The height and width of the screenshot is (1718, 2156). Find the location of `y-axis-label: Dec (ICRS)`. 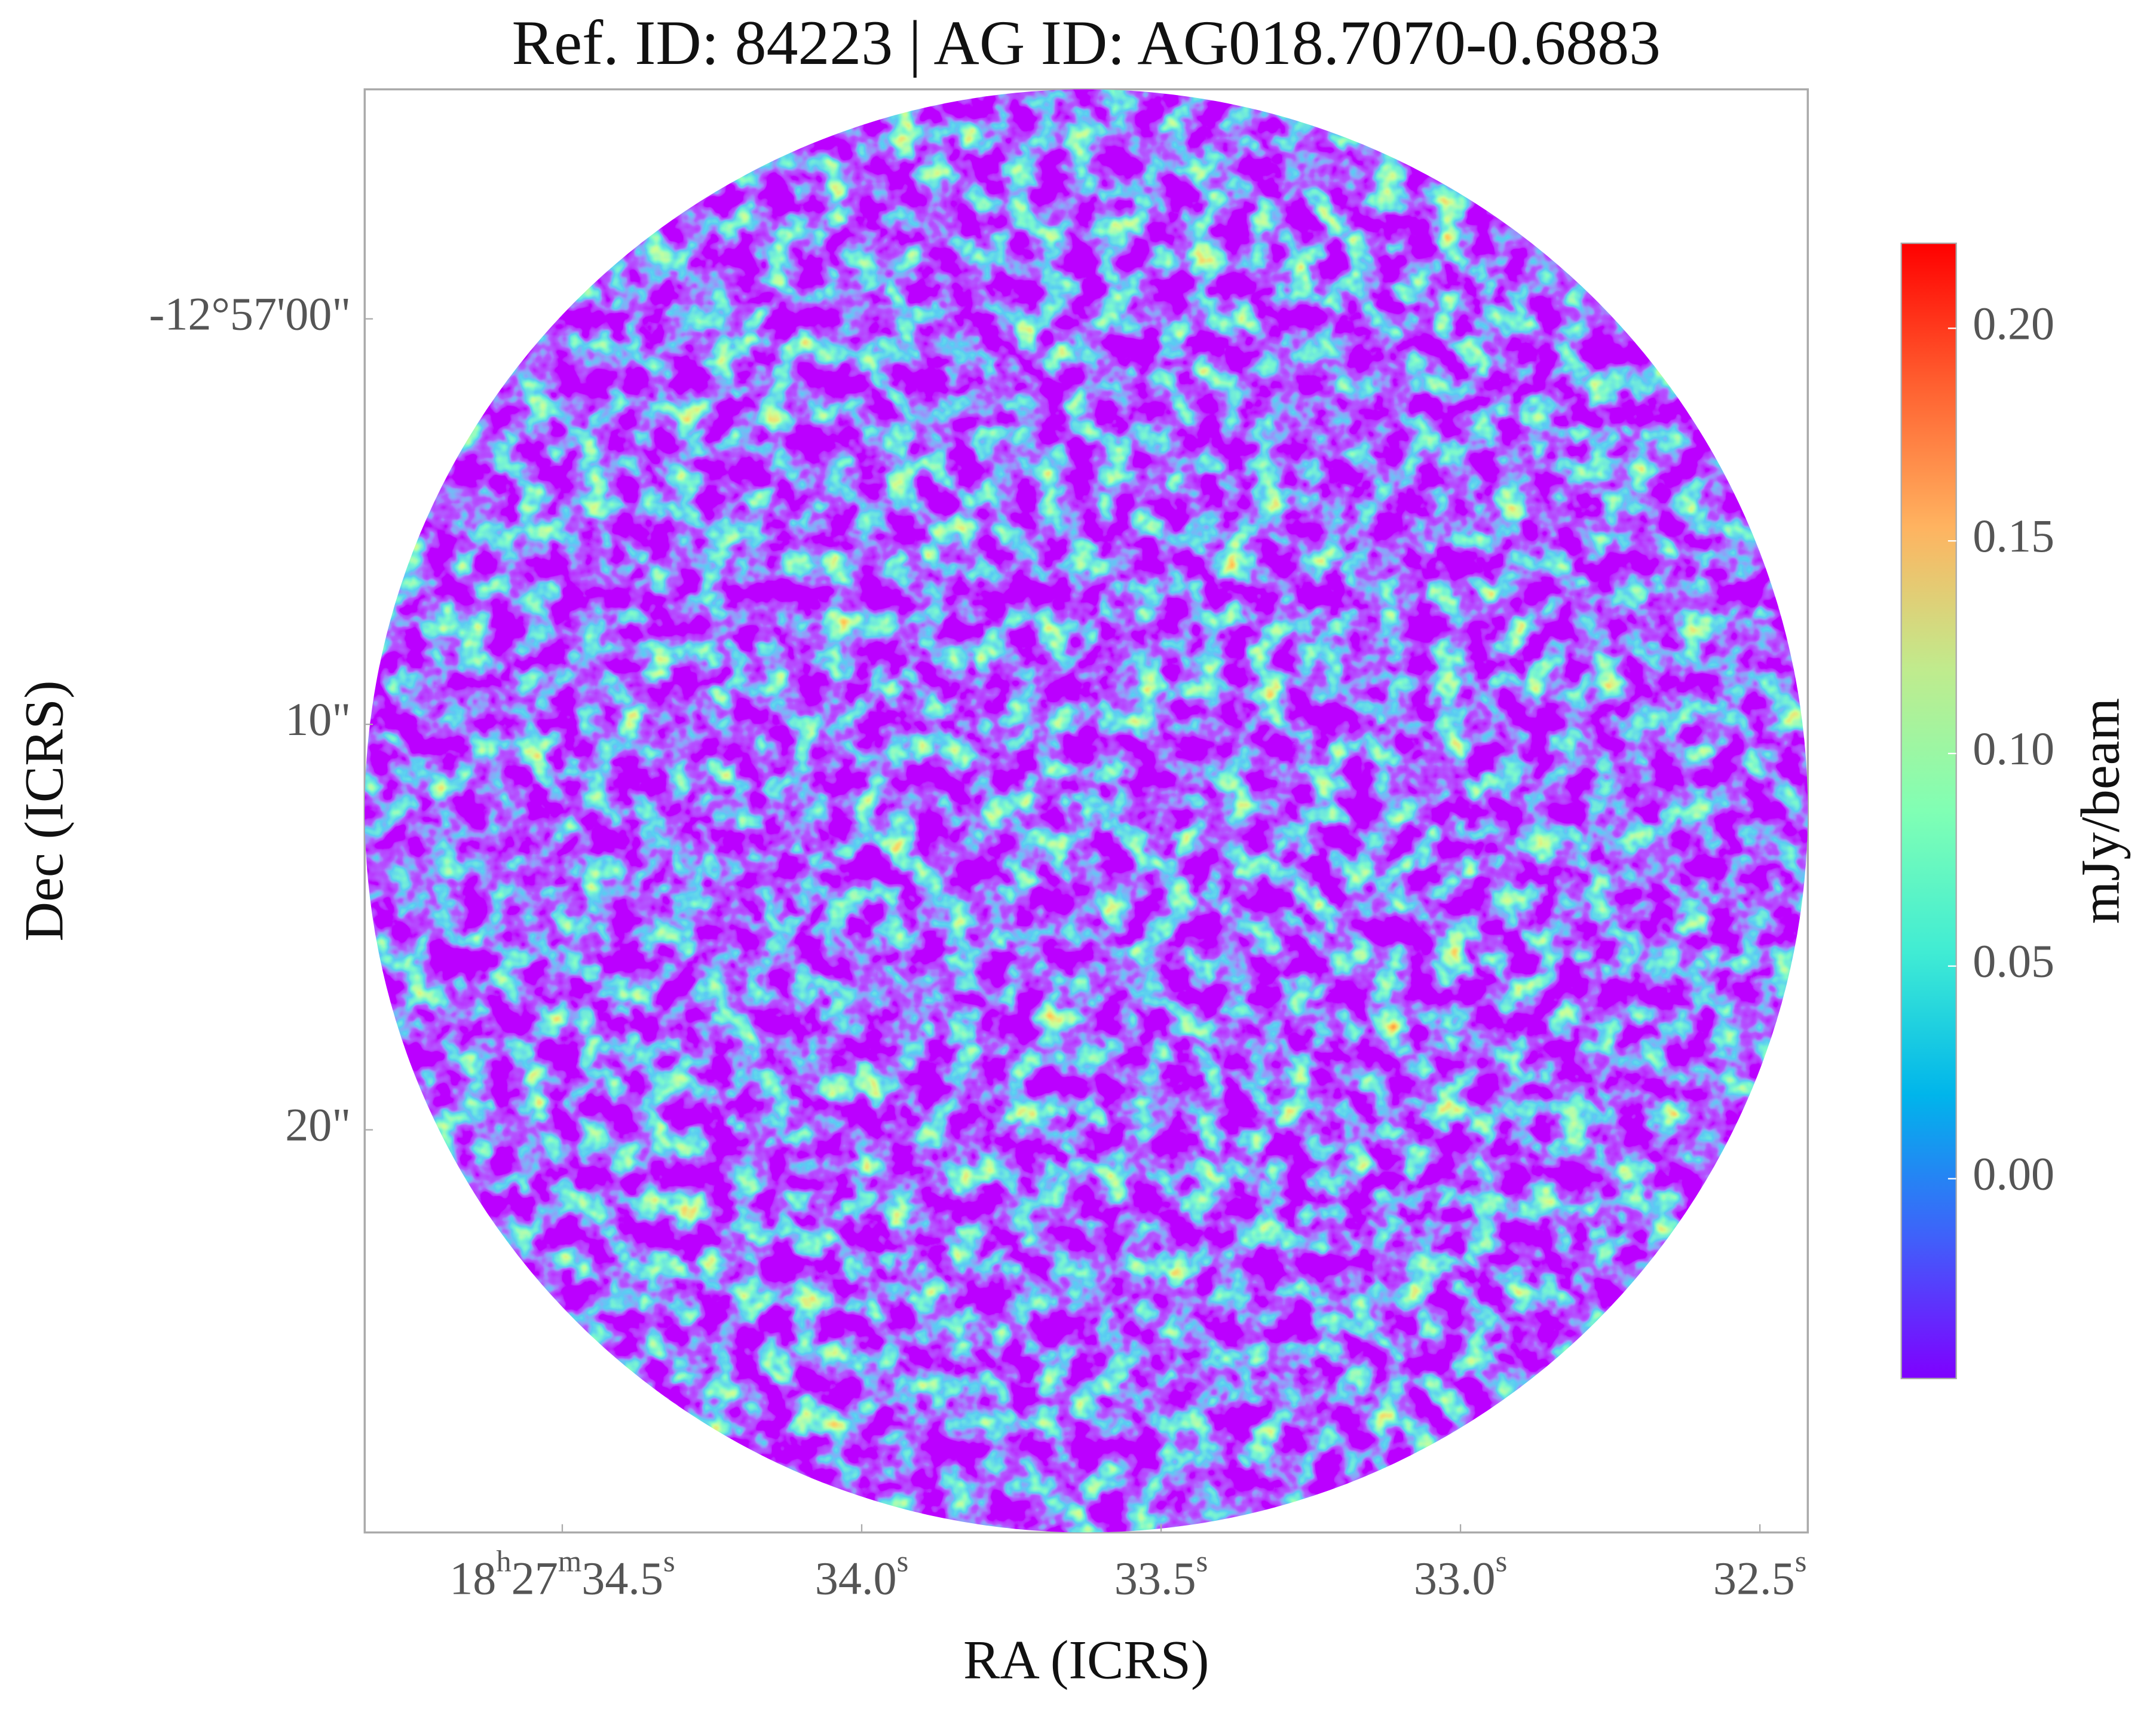

y-axis-label: Dec (ICRS) is located at coordinates (44, 811).